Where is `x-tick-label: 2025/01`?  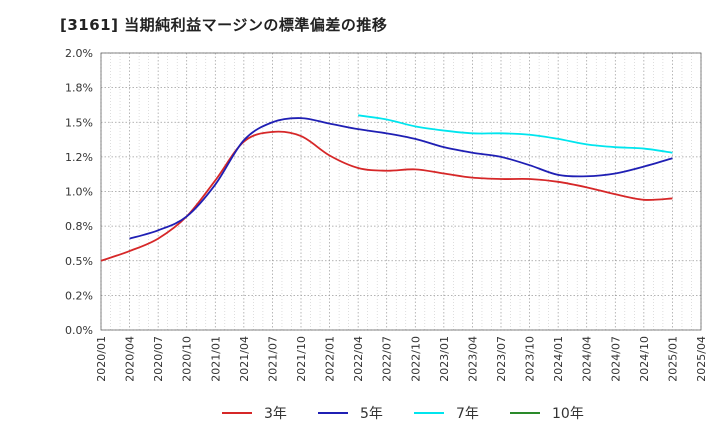
x-tick-label: 2025/01 is located at coordinates (672, 359).